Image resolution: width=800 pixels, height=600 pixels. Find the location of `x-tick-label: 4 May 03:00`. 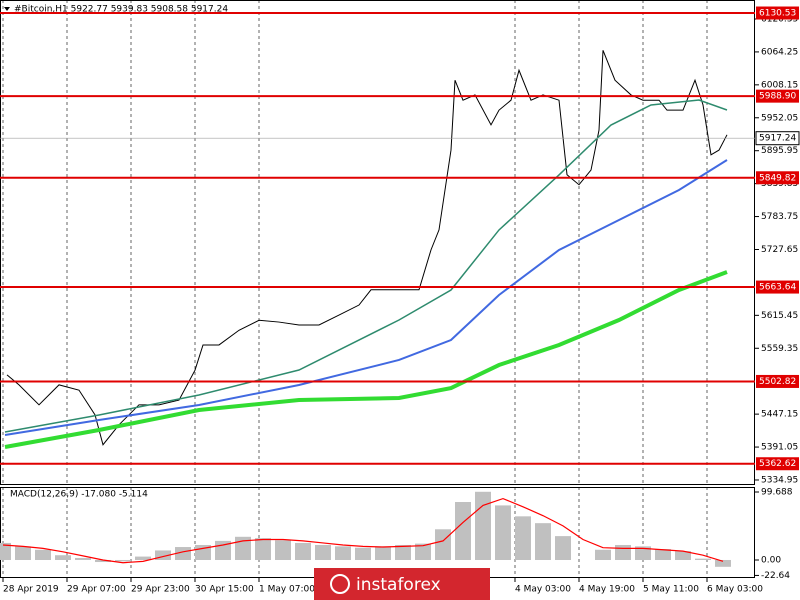

x-tick-label: 4 May 03:00 is located at coordinates (543, 590).